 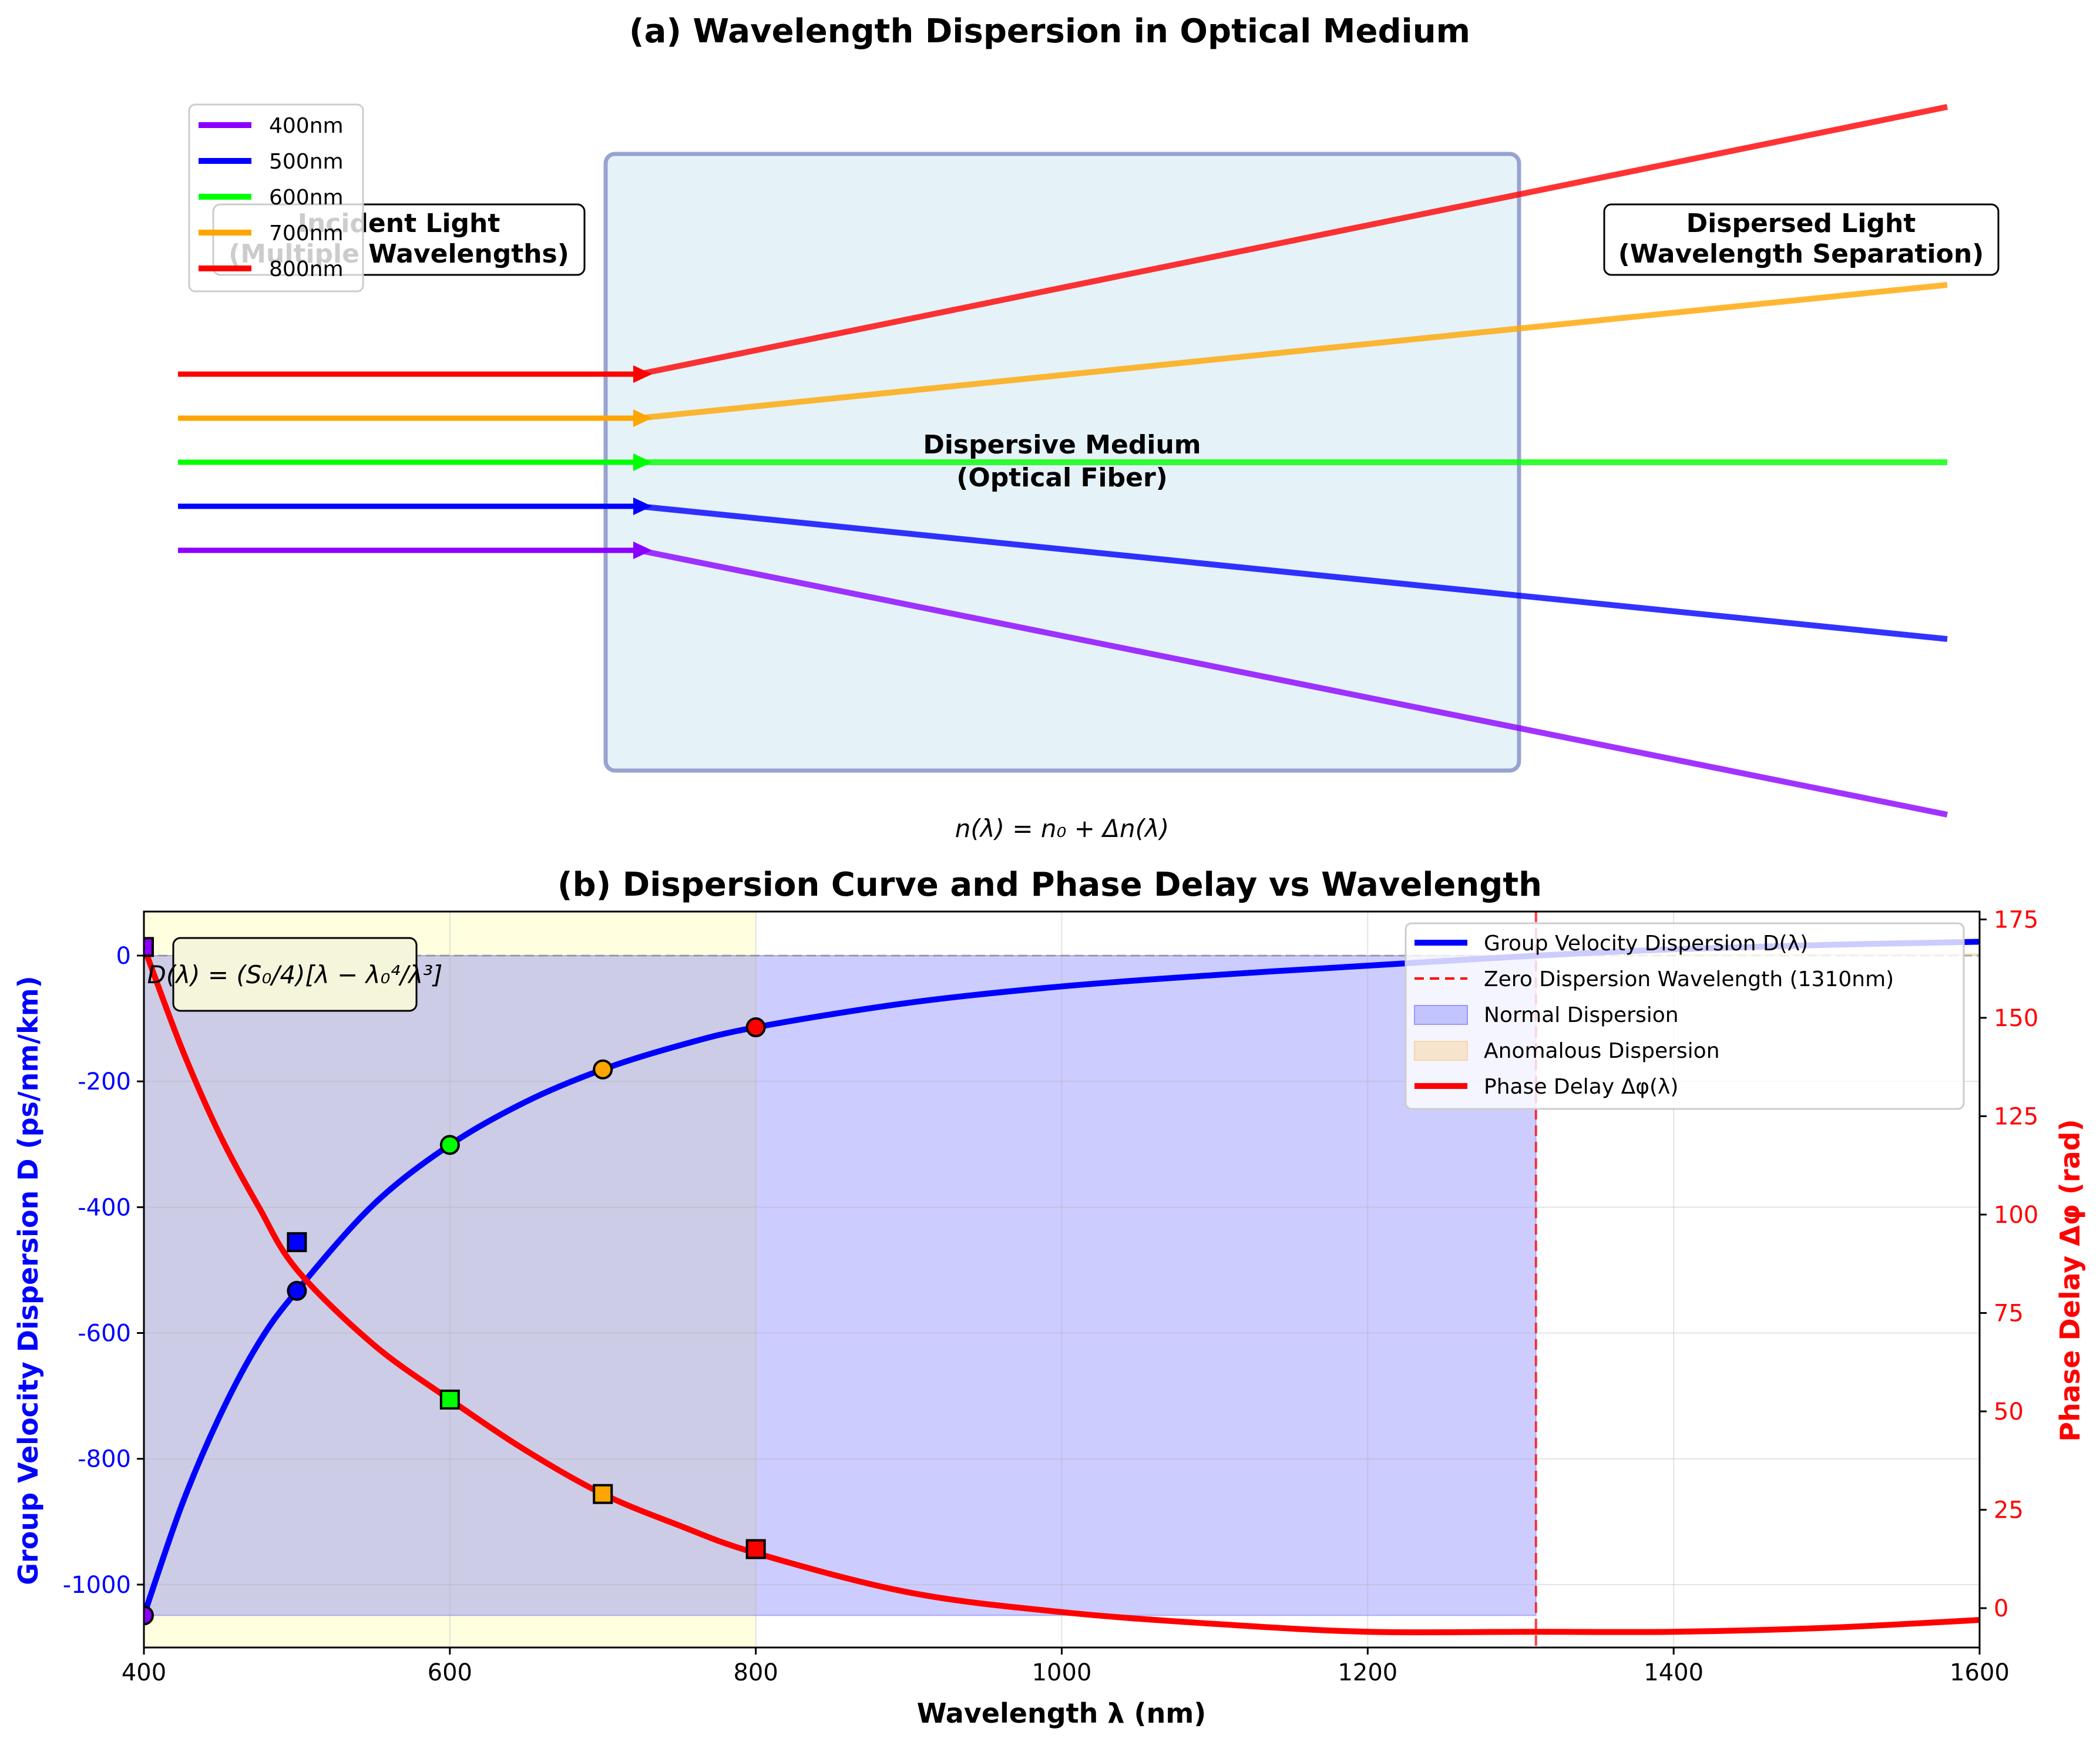 What do you see at coordinates (306, 162) in the screenshot?
I see `legend-label-500nm: 500nm` at bounding box center [306, 162].